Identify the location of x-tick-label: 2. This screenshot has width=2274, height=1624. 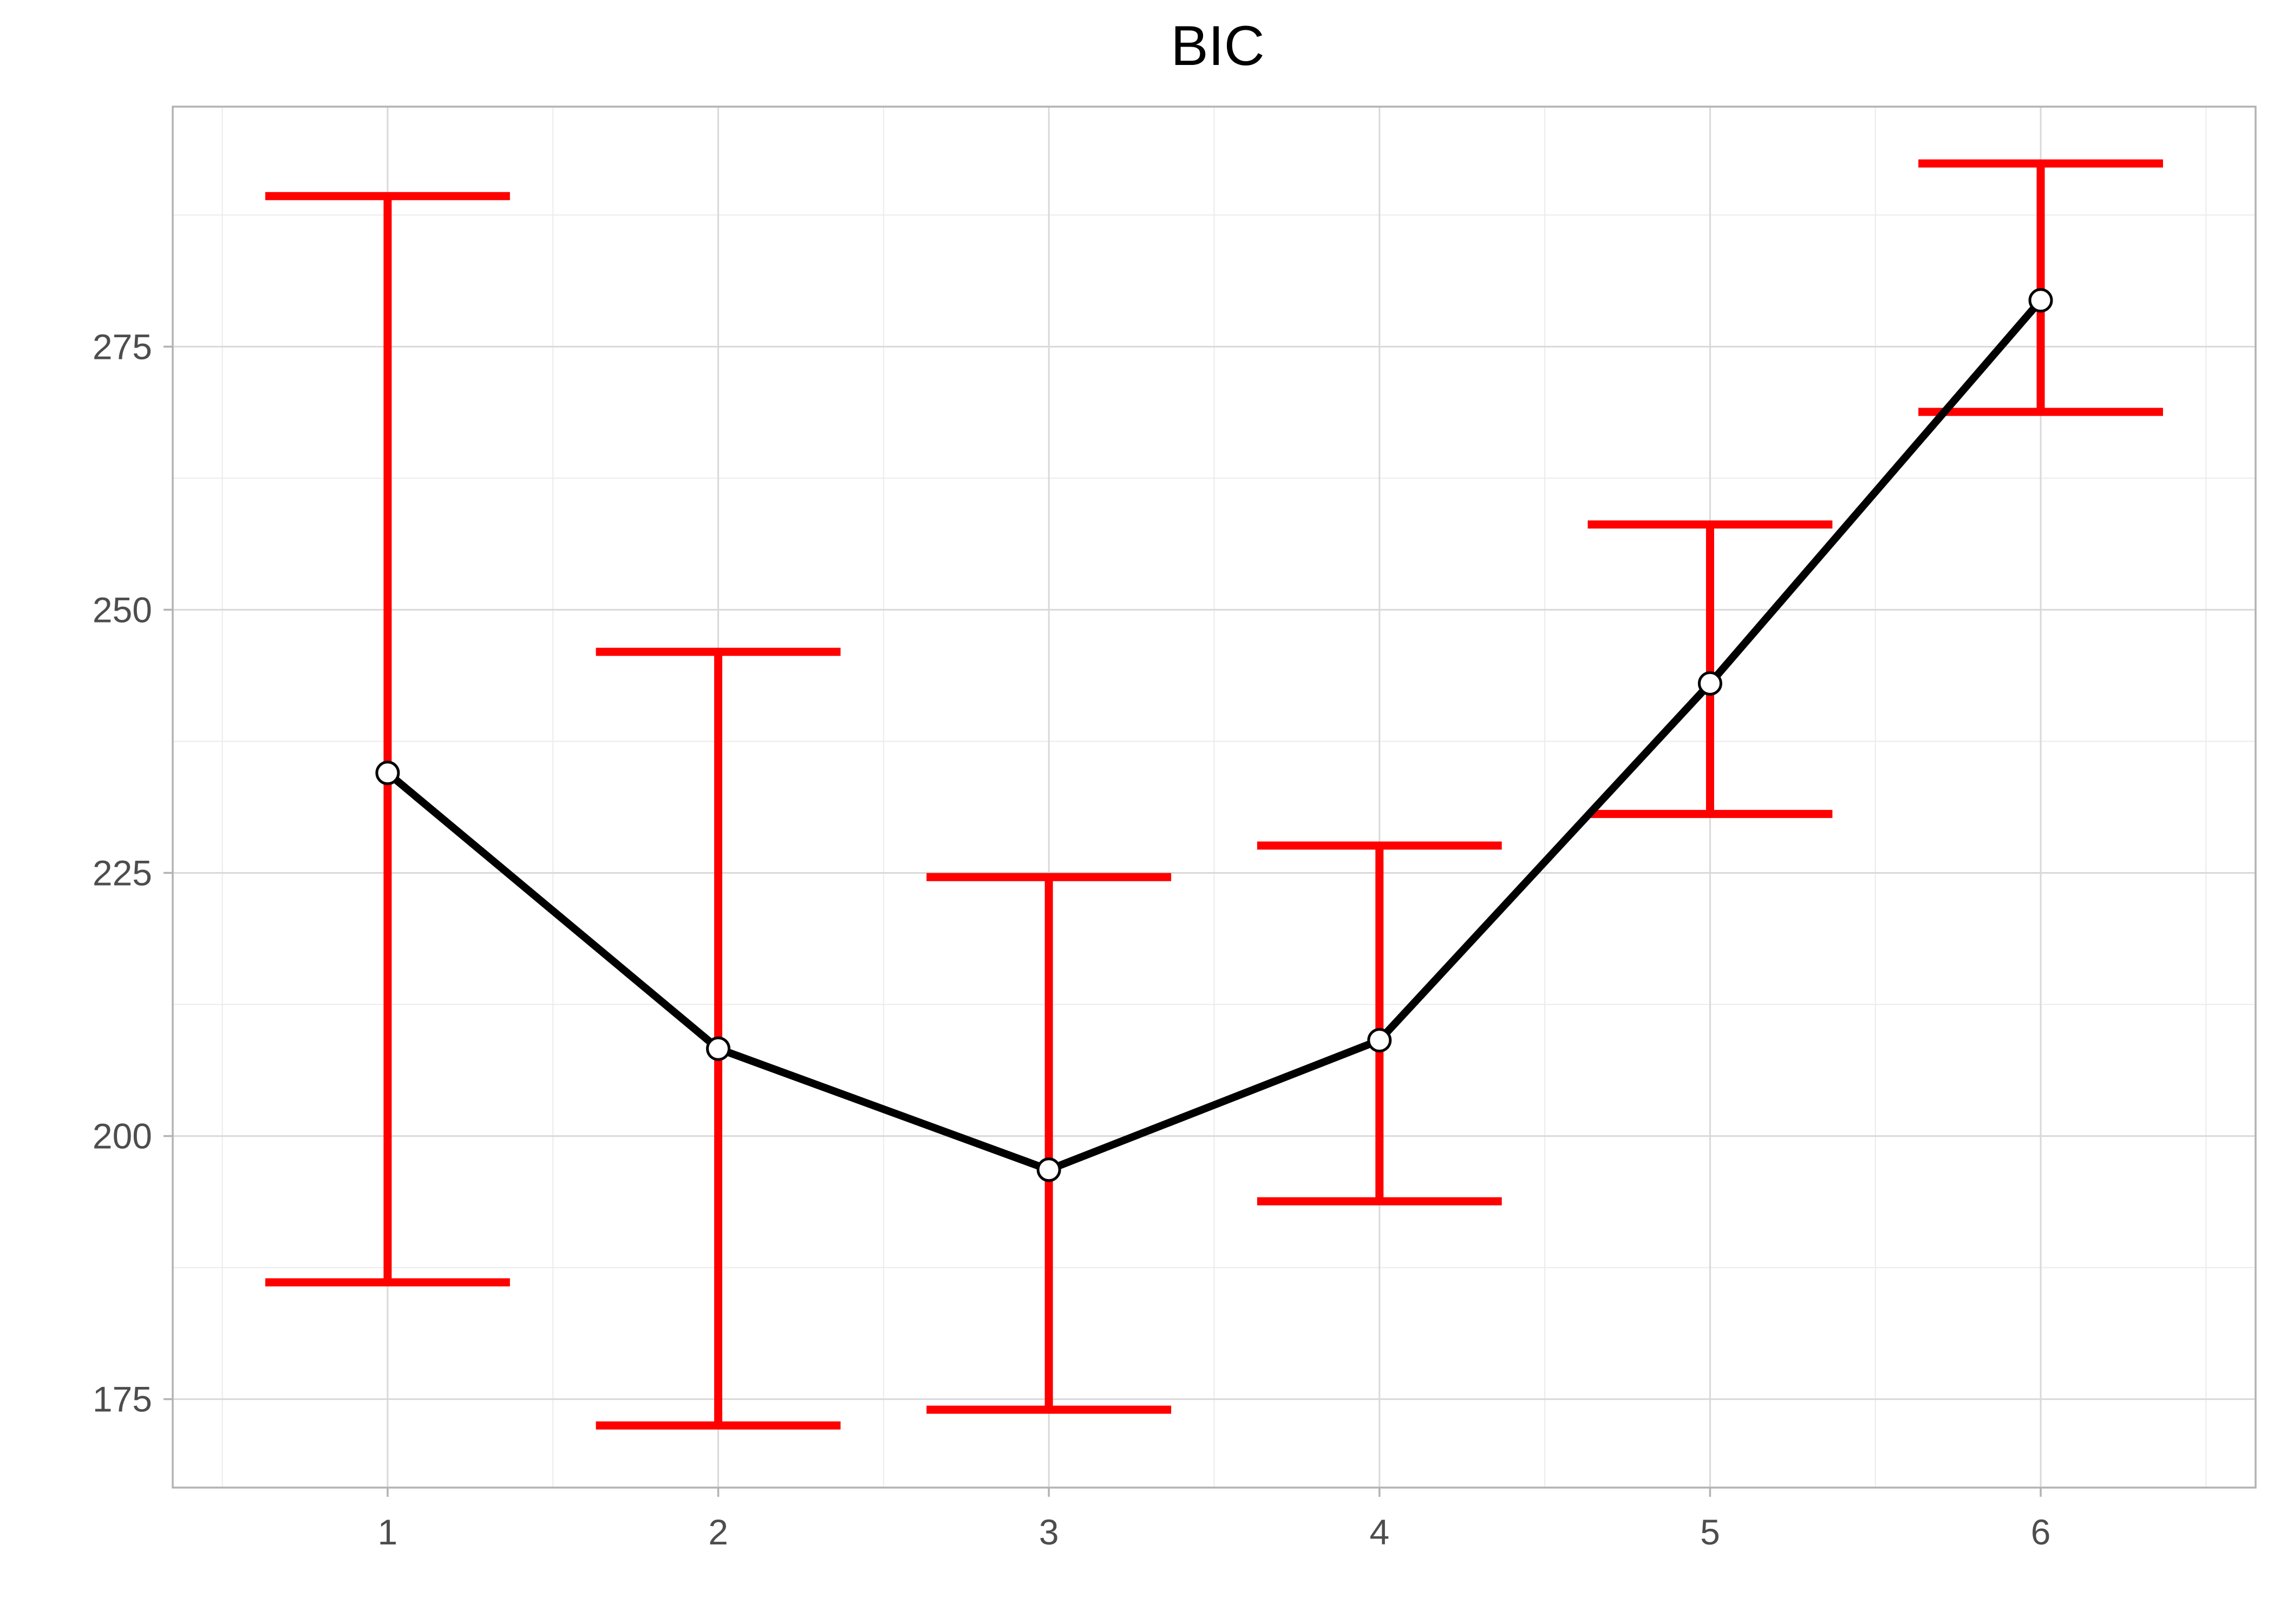
(718, 1532).